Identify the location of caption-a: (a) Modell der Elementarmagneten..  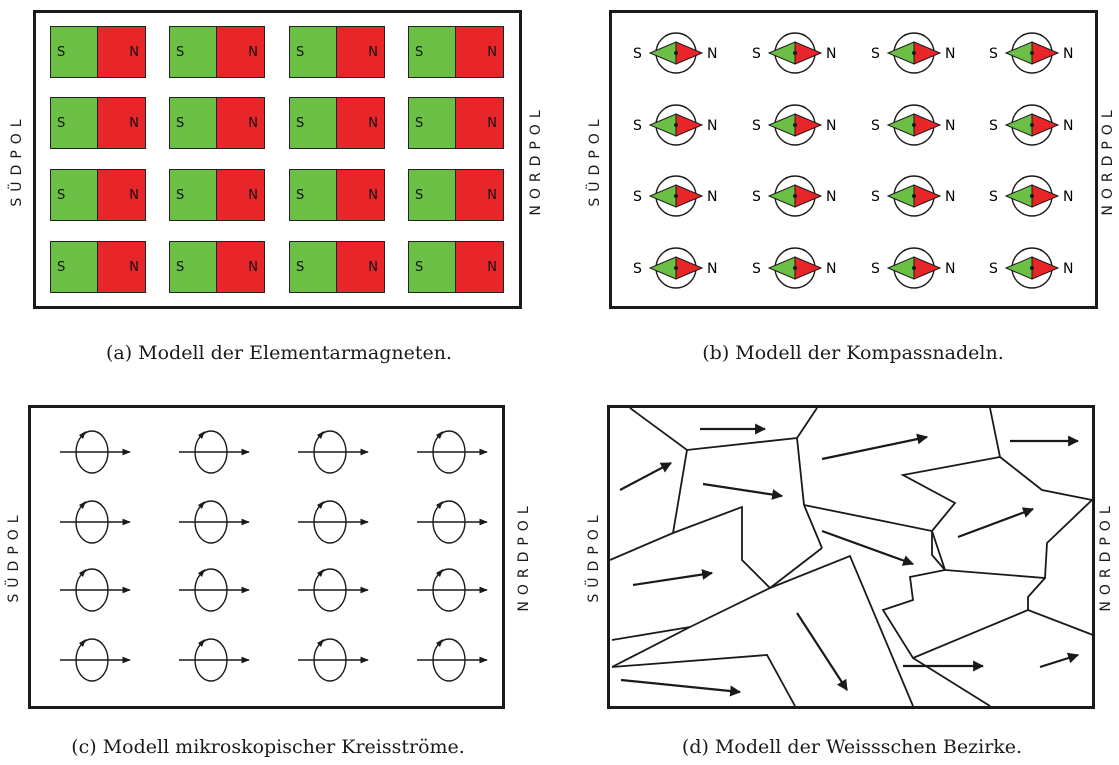
(279, 353).